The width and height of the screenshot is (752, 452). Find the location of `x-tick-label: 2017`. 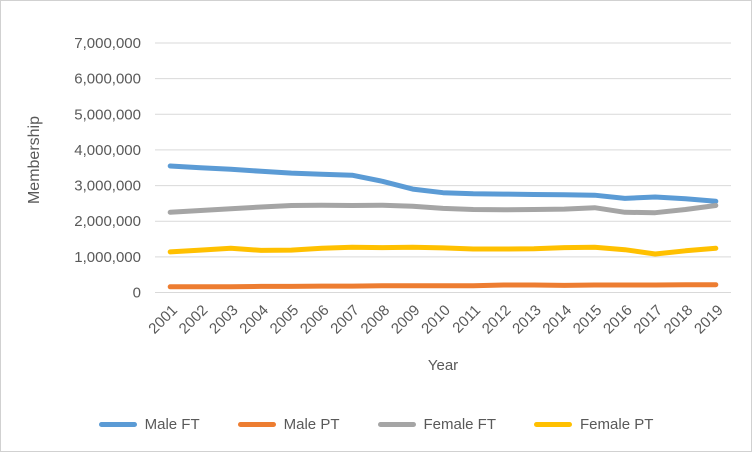

x-tick-label: 2017 is located at coordinates (648, 320).